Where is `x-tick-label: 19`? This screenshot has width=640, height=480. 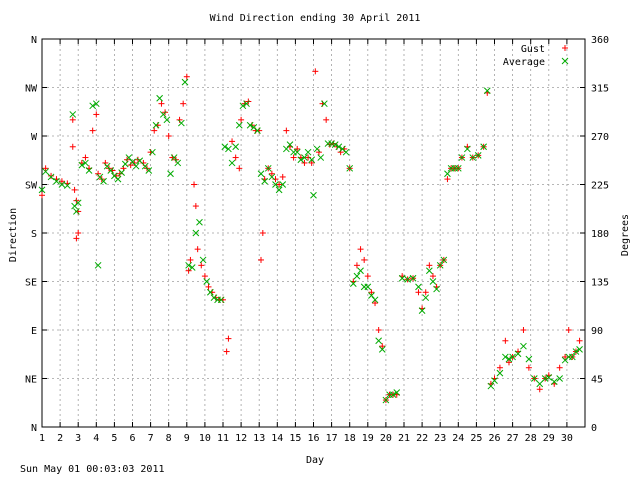 x-tick-label: 19 is located at coordinates (368, 438).